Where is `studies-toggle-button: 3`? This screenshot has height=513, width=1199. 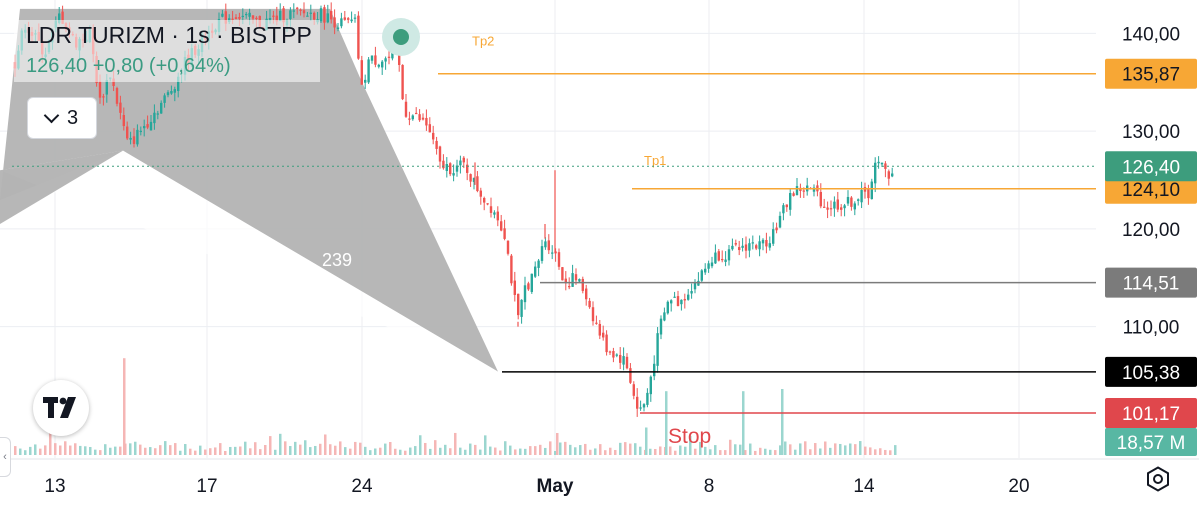
studies-toggle-button: 3 is located at coordinates (62, 118).